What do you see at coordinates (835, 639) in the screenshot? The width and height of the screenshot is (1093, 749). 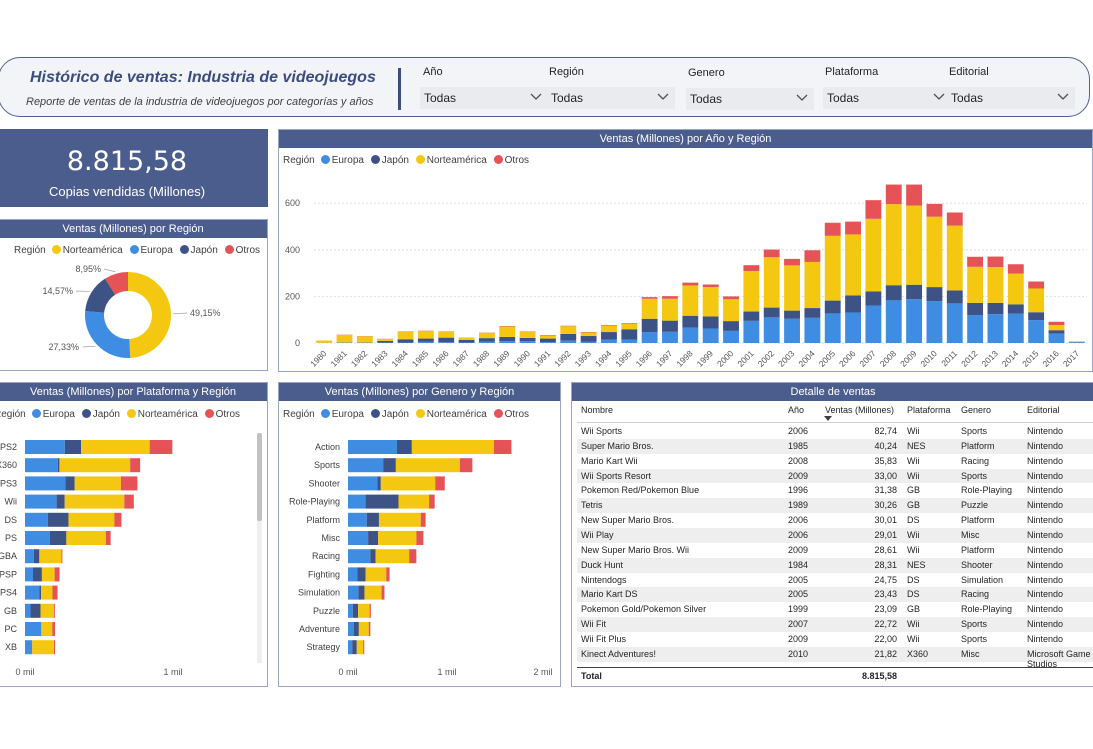 I see `table-row: Wii Fit Plus 2009 22,00 Wii Sports Nintendo` at bounding box center [835, 639].